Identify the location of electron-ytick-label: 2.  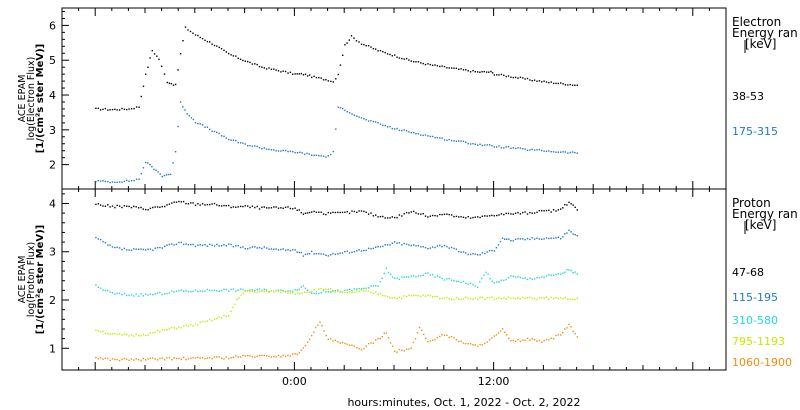
(52, 165).